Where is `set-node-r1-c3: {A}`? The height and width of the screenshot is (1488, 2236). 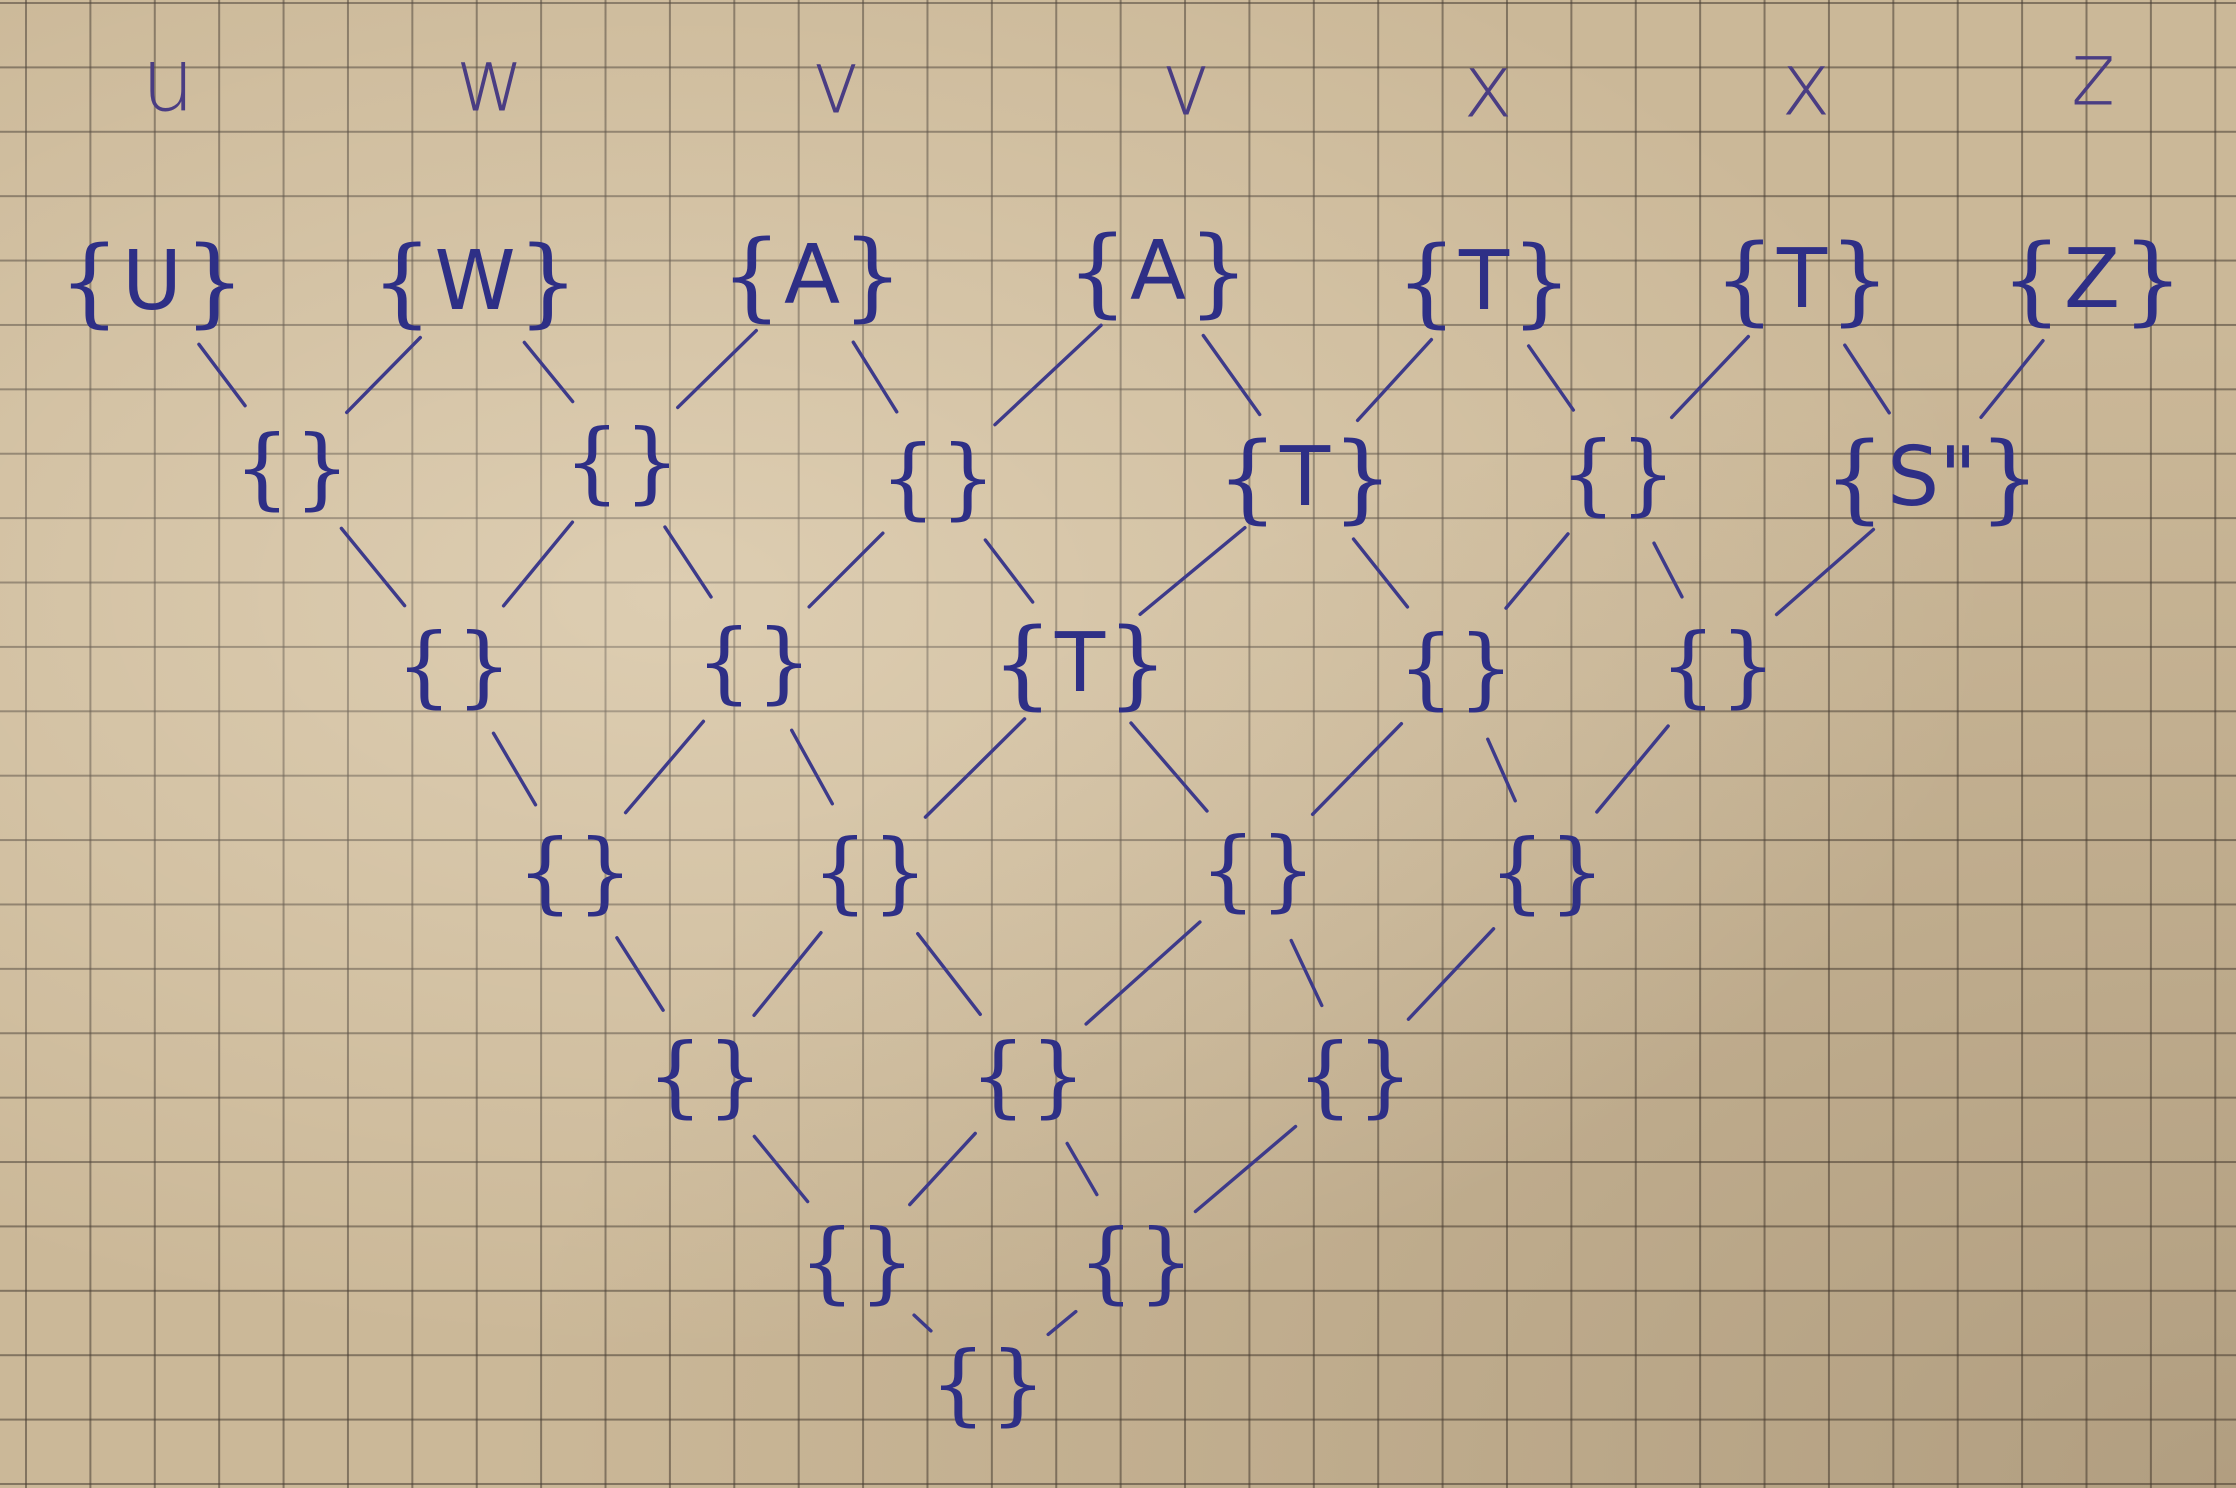
set-node-r1-c3: {A} is located at coordinates (812, 276).